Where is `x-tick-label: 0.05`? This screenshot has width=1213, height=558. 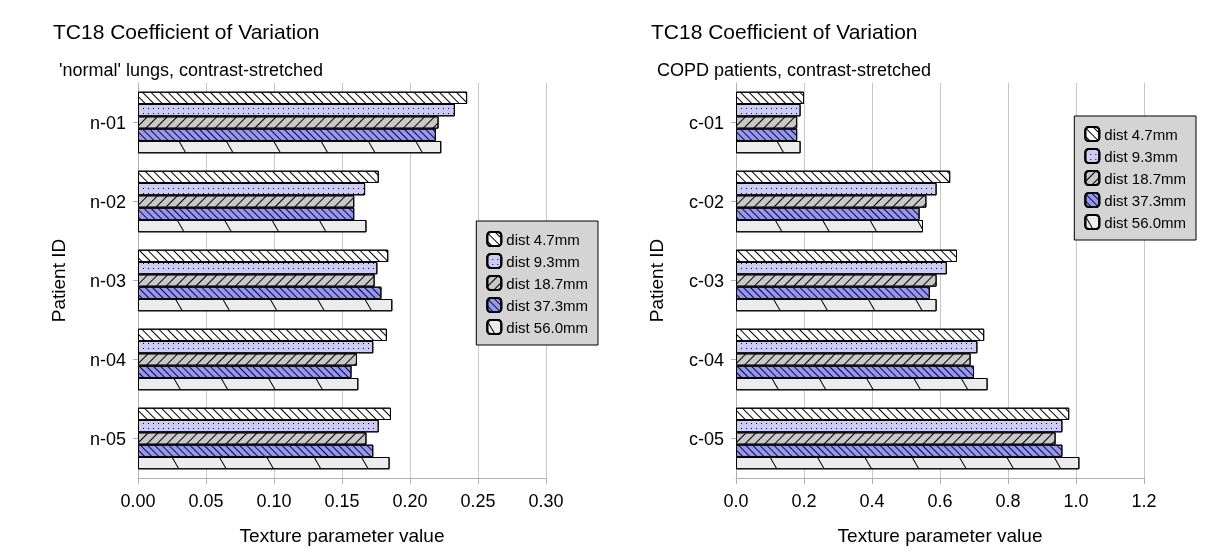 x-tick-label: 0.05 is located at coordinates (206, 501).